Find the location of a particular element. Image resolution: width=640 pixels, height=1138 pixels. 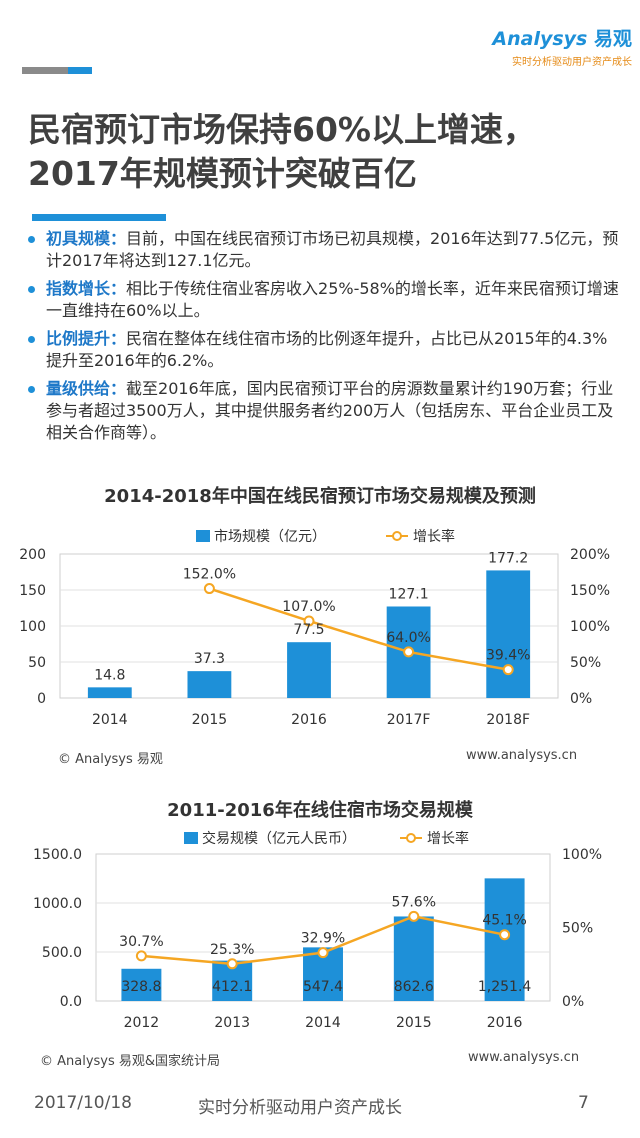

rate-value-label: 152.0% is located at coordinates (209, 575).